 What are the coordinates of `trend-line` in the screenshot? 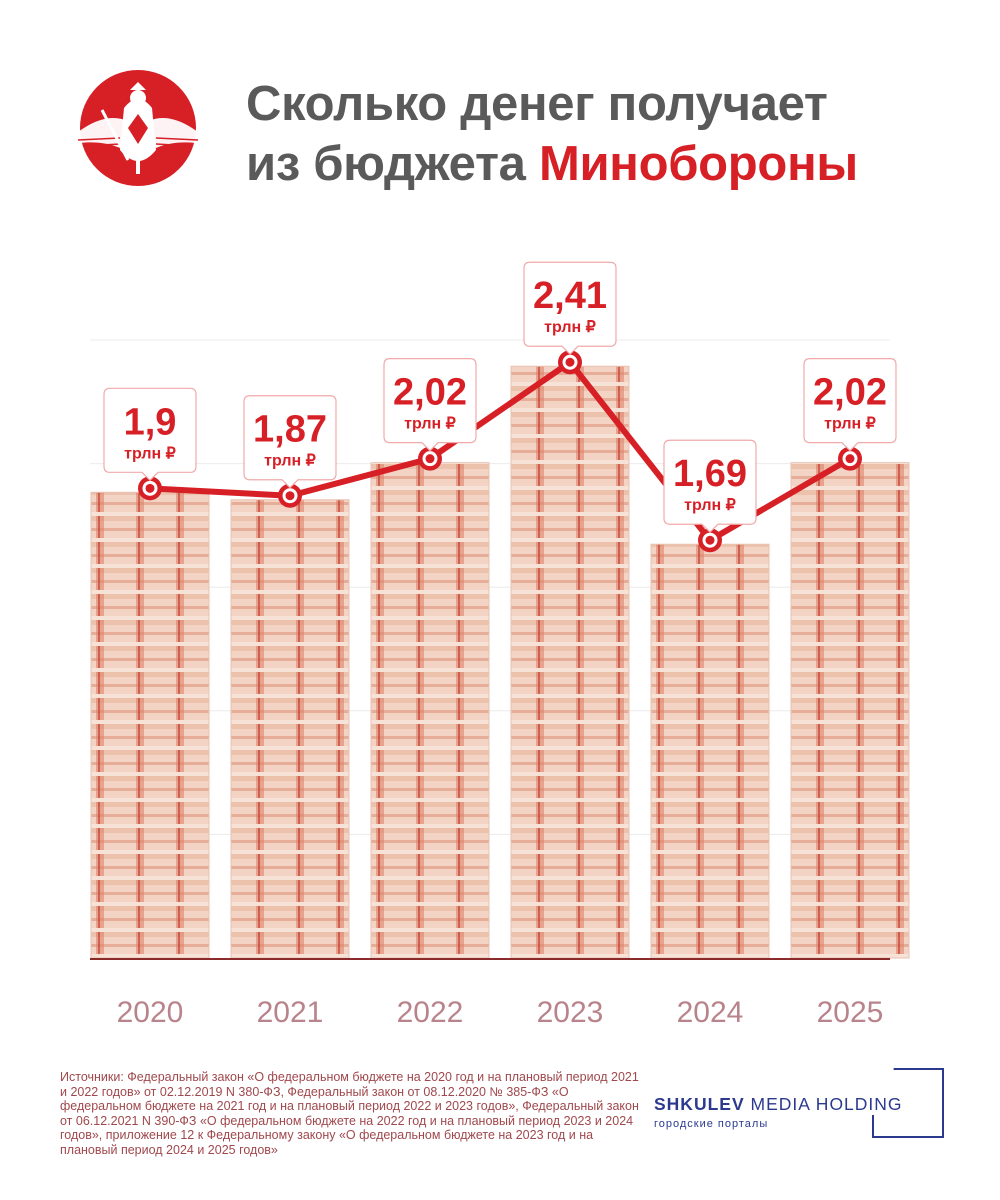 It's located at (500, 451).